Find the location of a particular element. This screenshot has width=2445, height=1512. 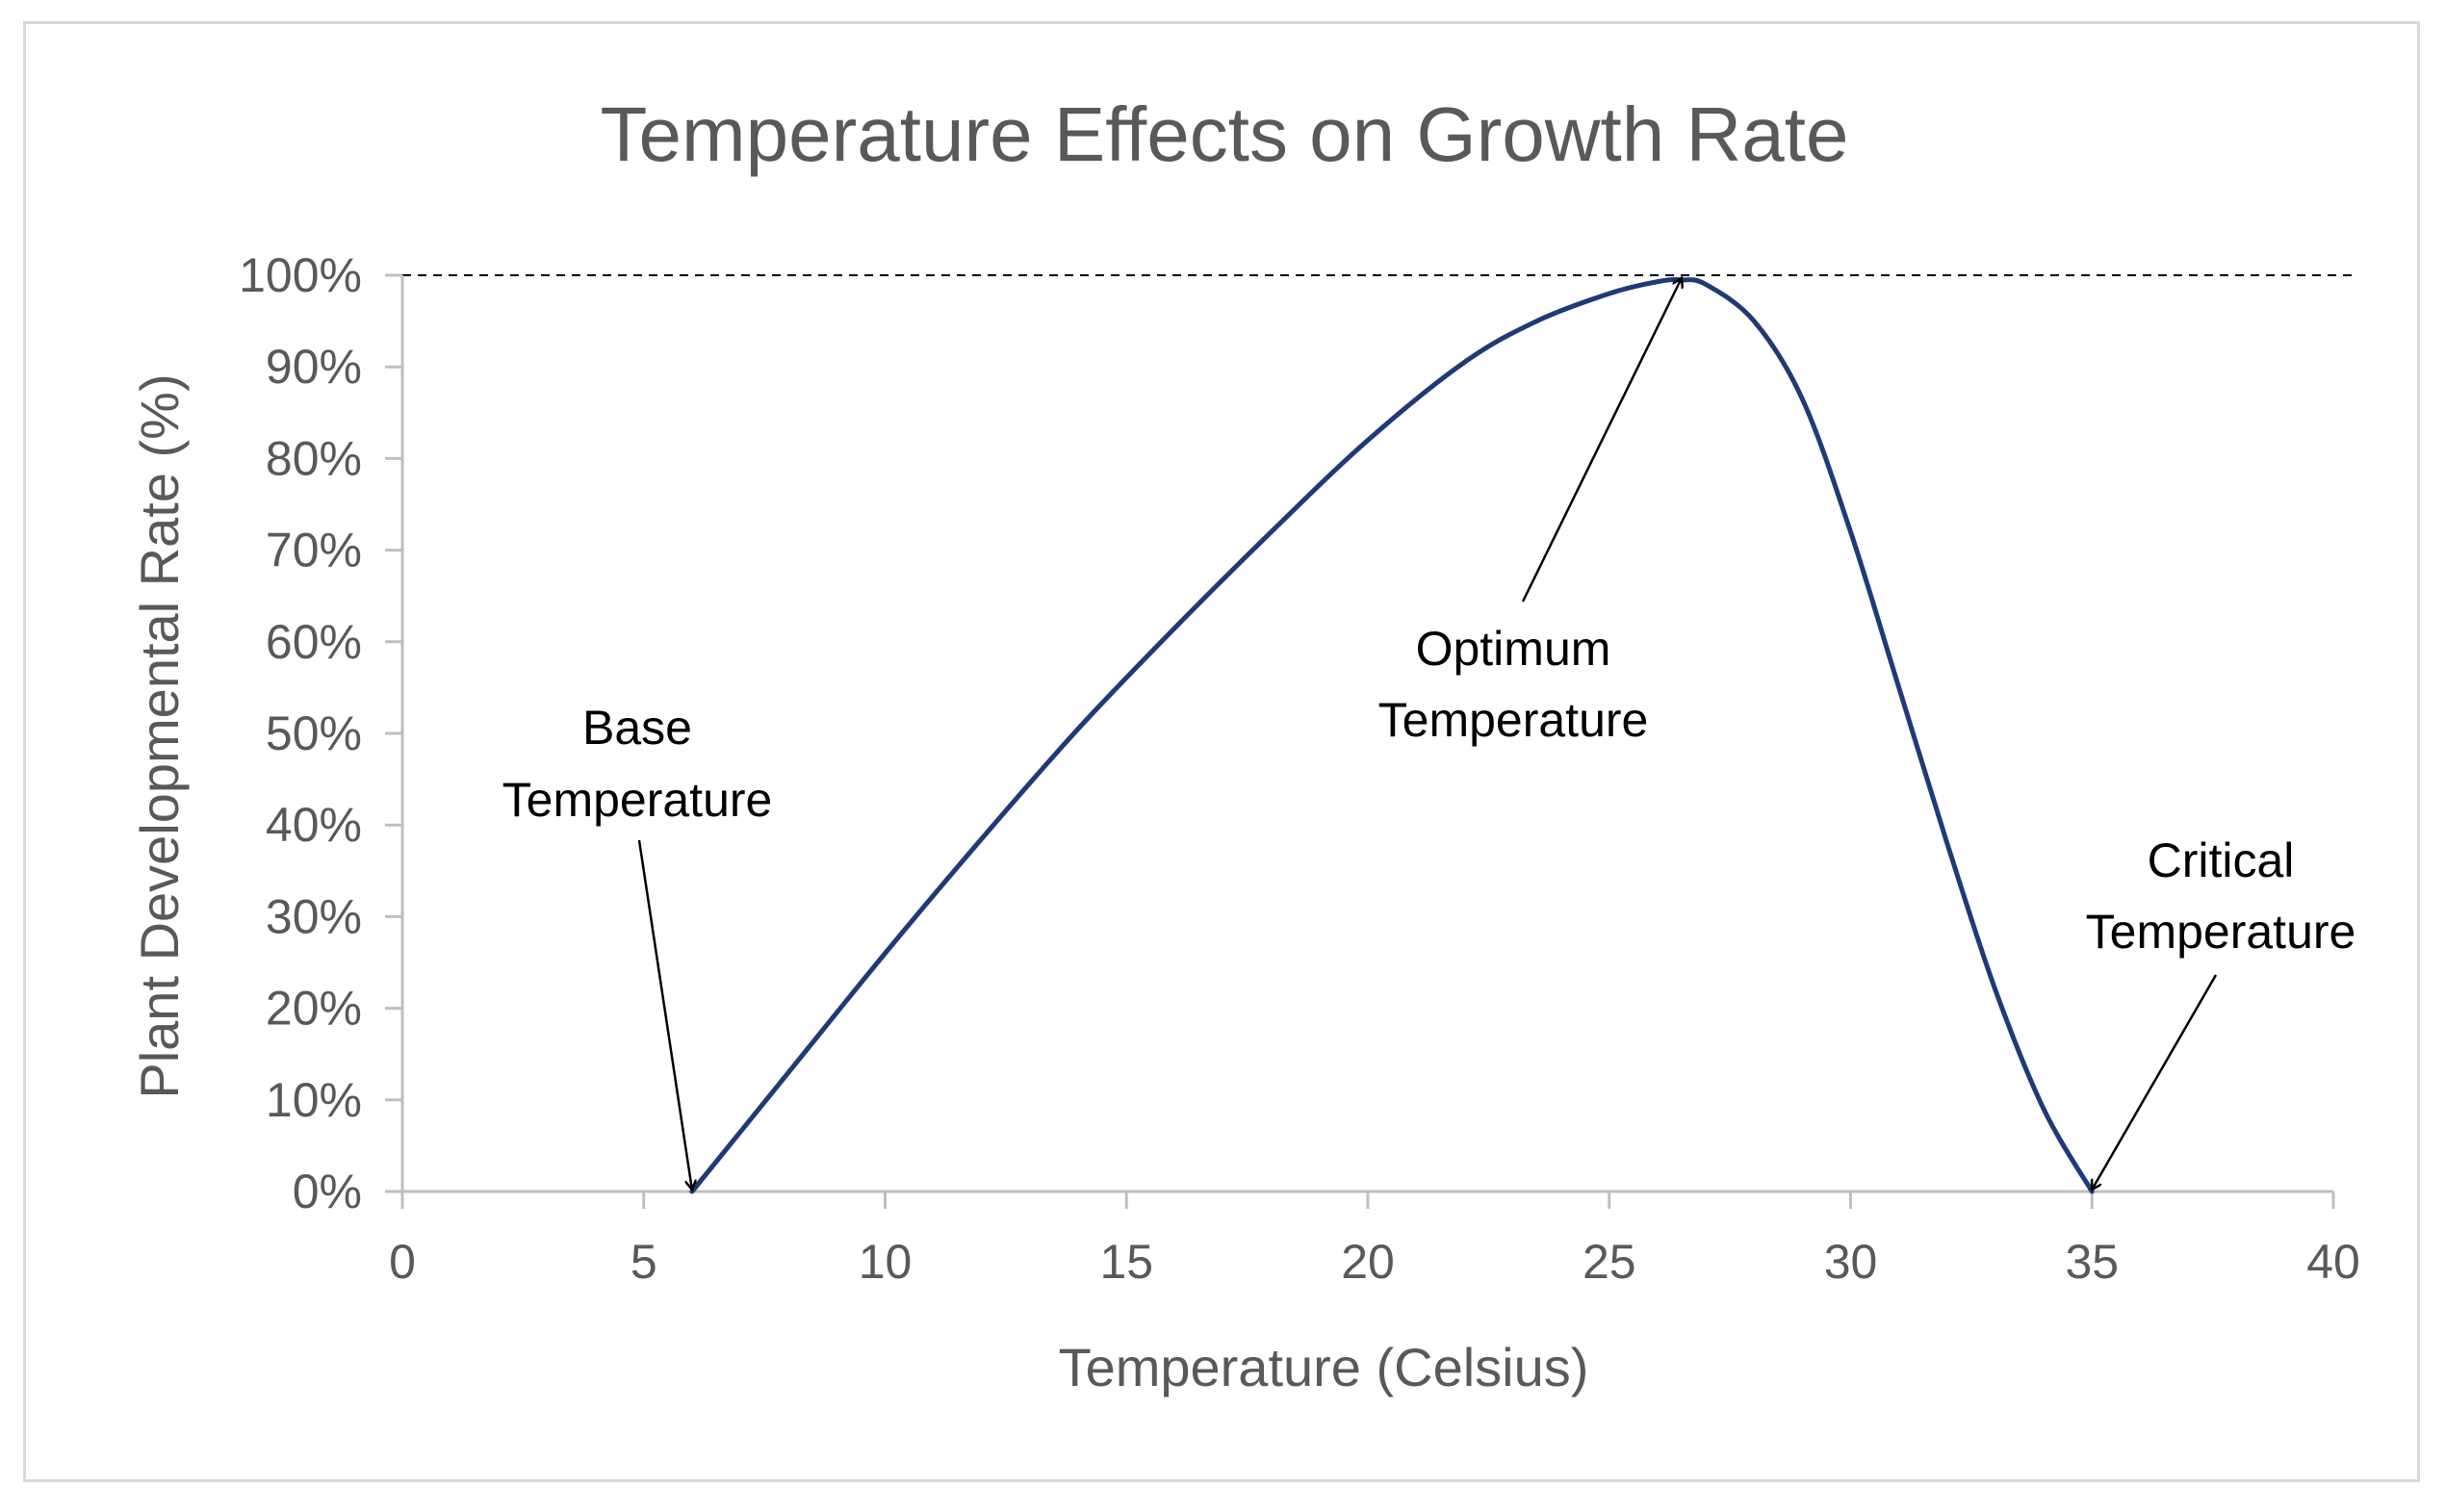

annotation-critical-arrow is located at coordinates (2155, 1082).